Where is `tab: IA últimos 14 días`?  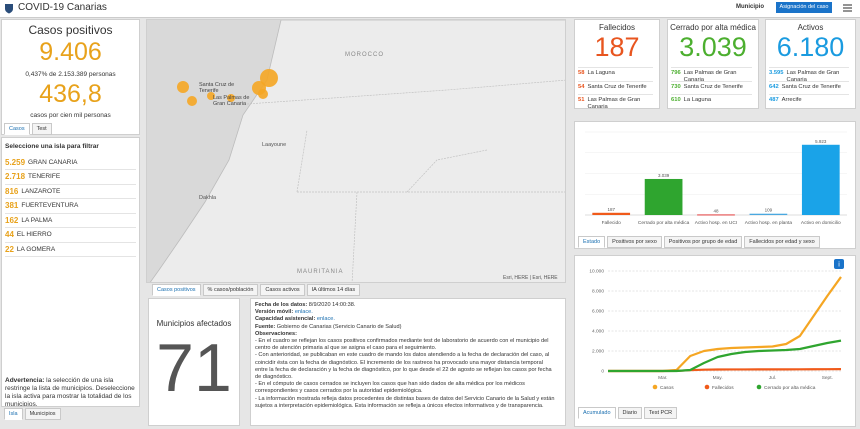
tab: IA últimos 14 días is located at coordinates (333, 290).